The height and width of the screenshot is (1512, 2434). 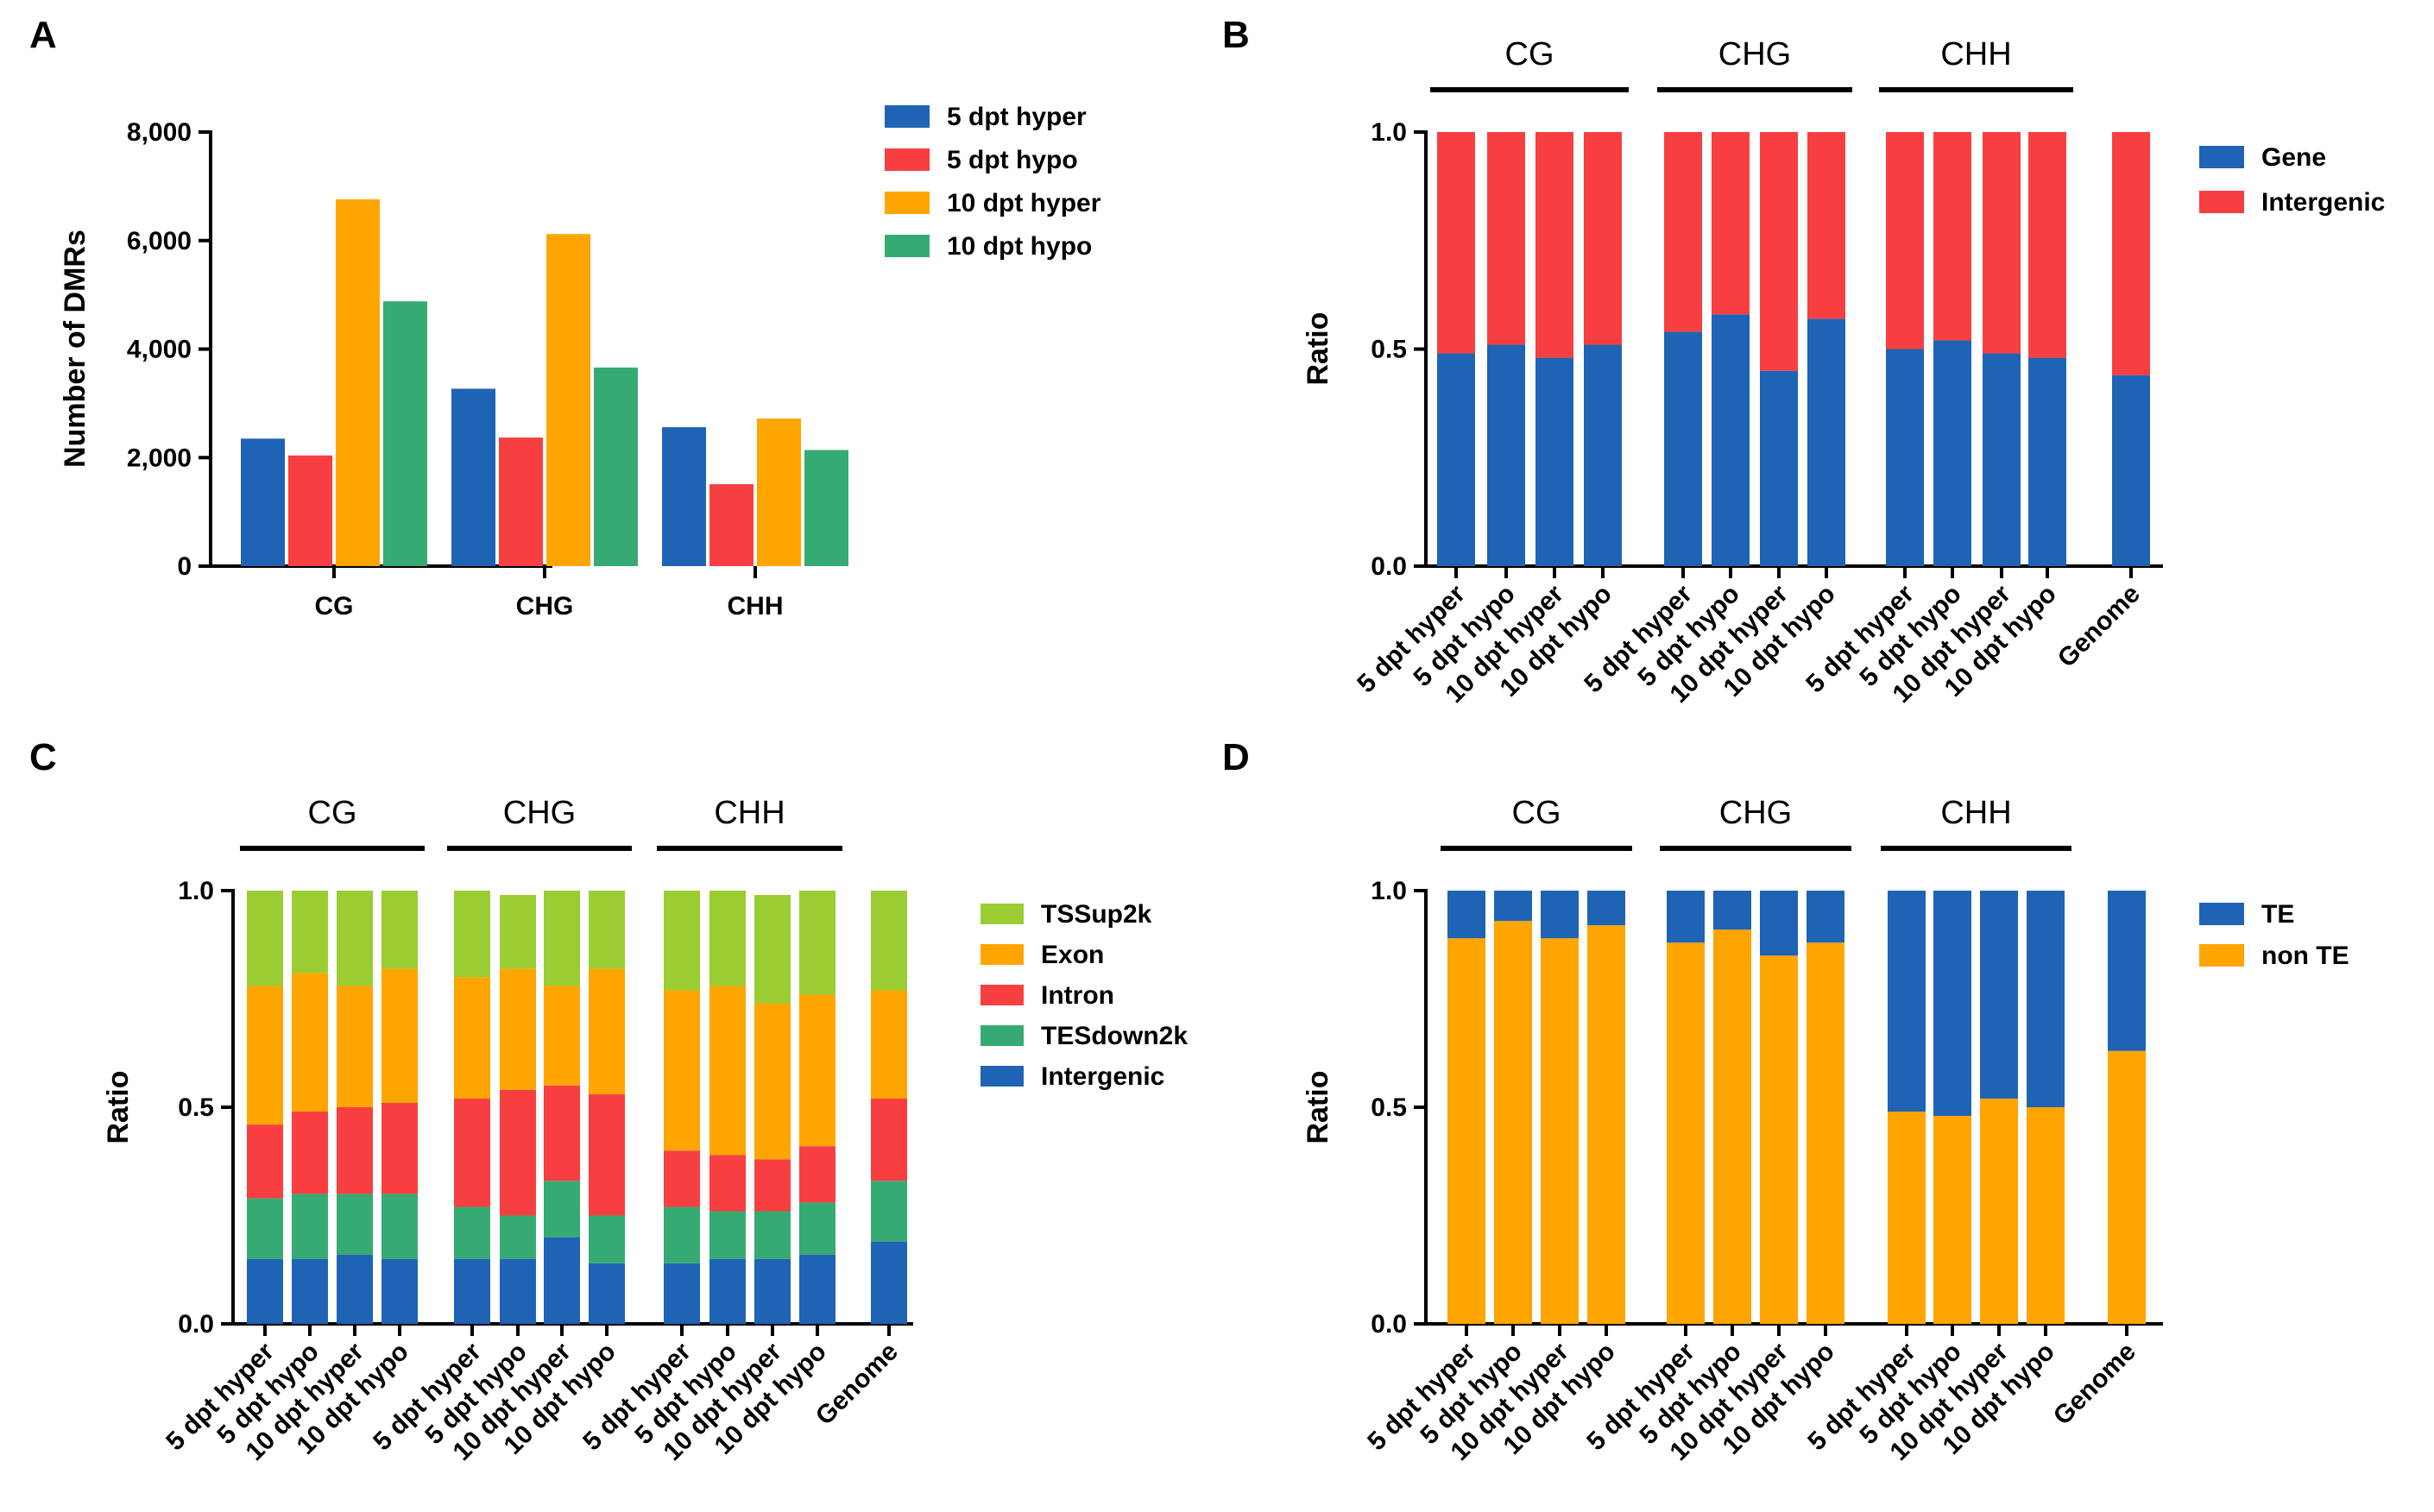 What do you see at coordinates (1002, 1036) in the screenshot?
I see `legend-swatch-tesdown2k` at bounding box center [1002, 1036].